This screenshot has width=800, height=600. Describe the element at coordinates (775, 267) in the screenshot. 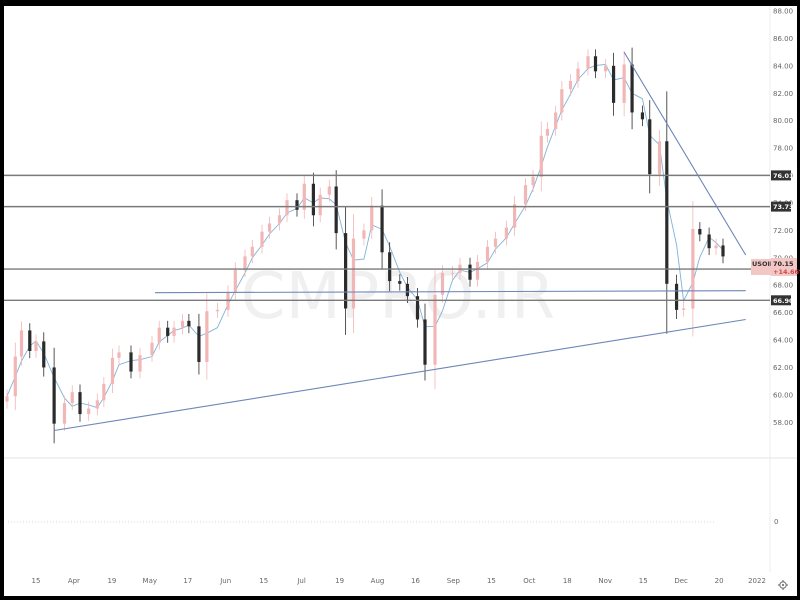

I see `price-badge: USOIL 70.15 +14.66%` at that location.